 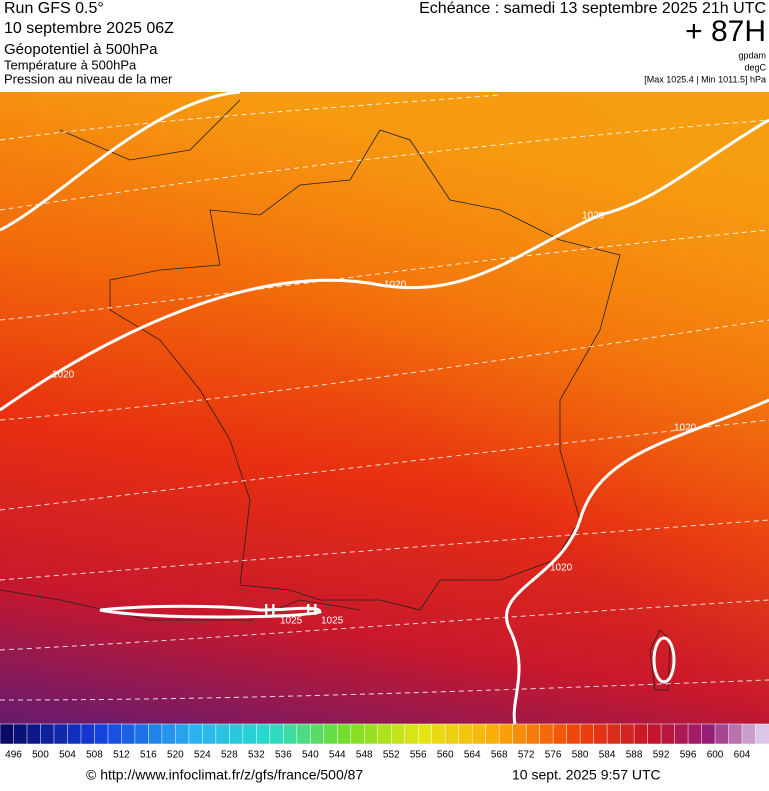 I want to click on lead-time: + 87H, so click(x=725, y=31).